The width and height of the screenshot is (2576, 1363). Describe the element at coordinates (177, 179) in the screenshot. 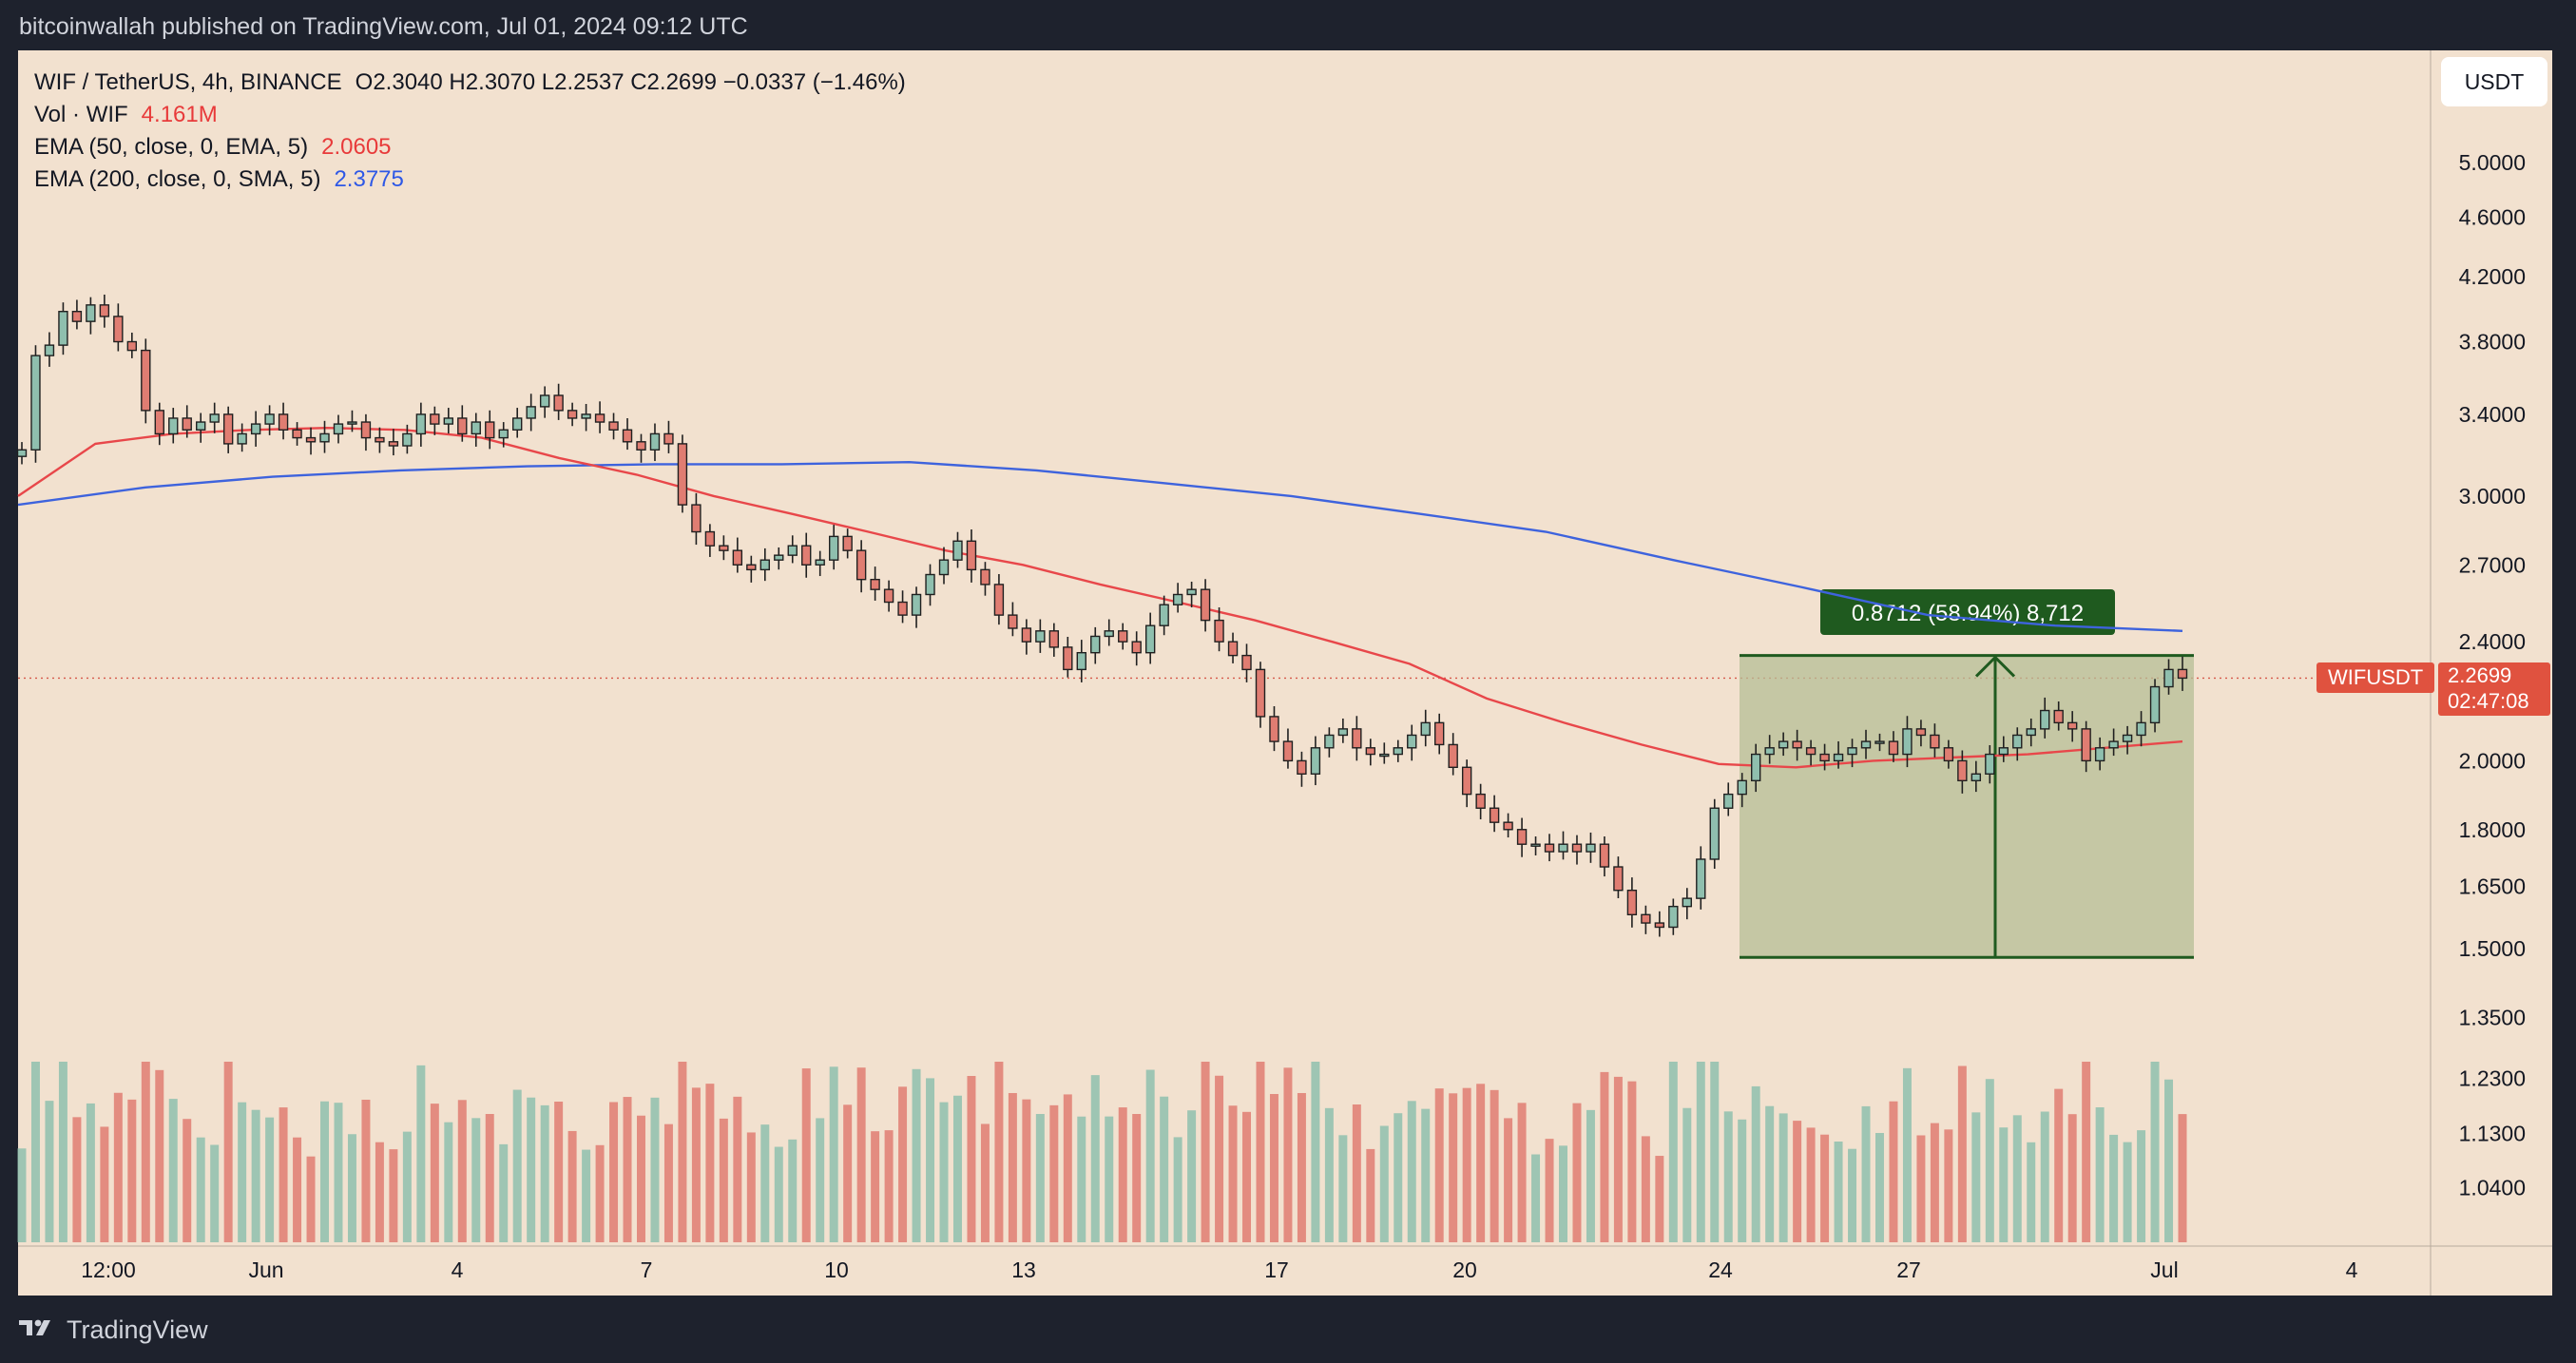

I see `ema200-label: EMA (200, close, 0, SMA, 5)` at that location.